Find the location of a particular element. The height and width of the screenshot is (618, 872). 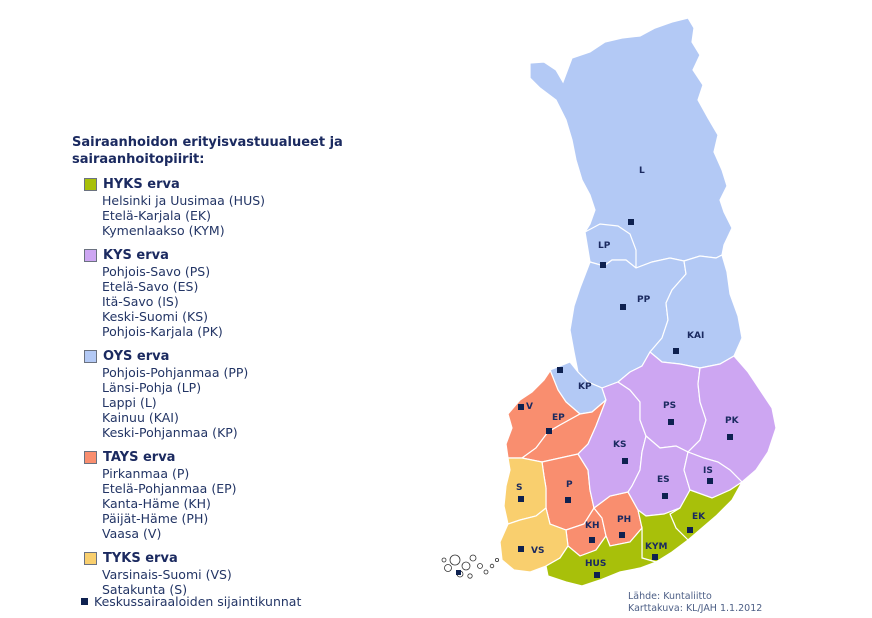

region-helsinki-uusimaa is located at coordinates (601, 556).